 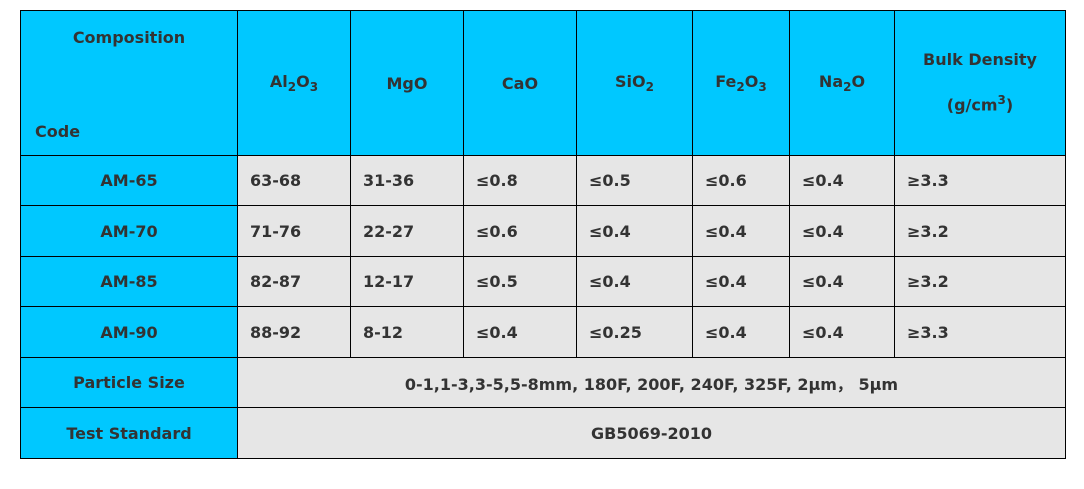 I want to click on composition-label: Composition, so click(x=129, y=37).